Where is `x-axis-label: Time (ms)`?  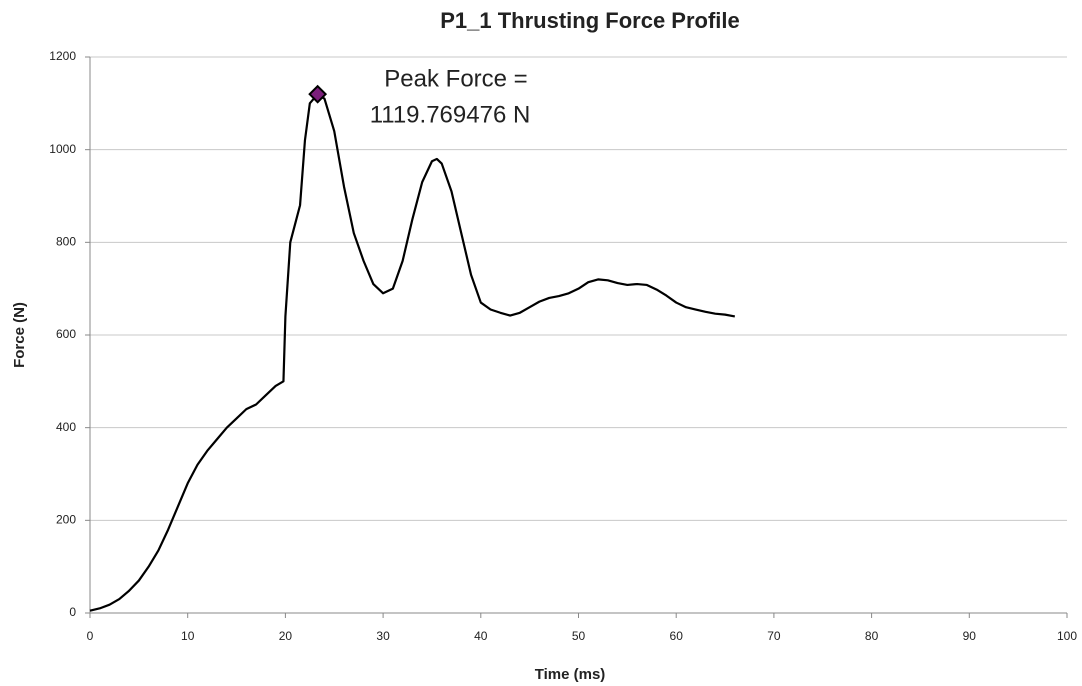
x-axis-label: Time (ms) is located at coordinates (570, 674).